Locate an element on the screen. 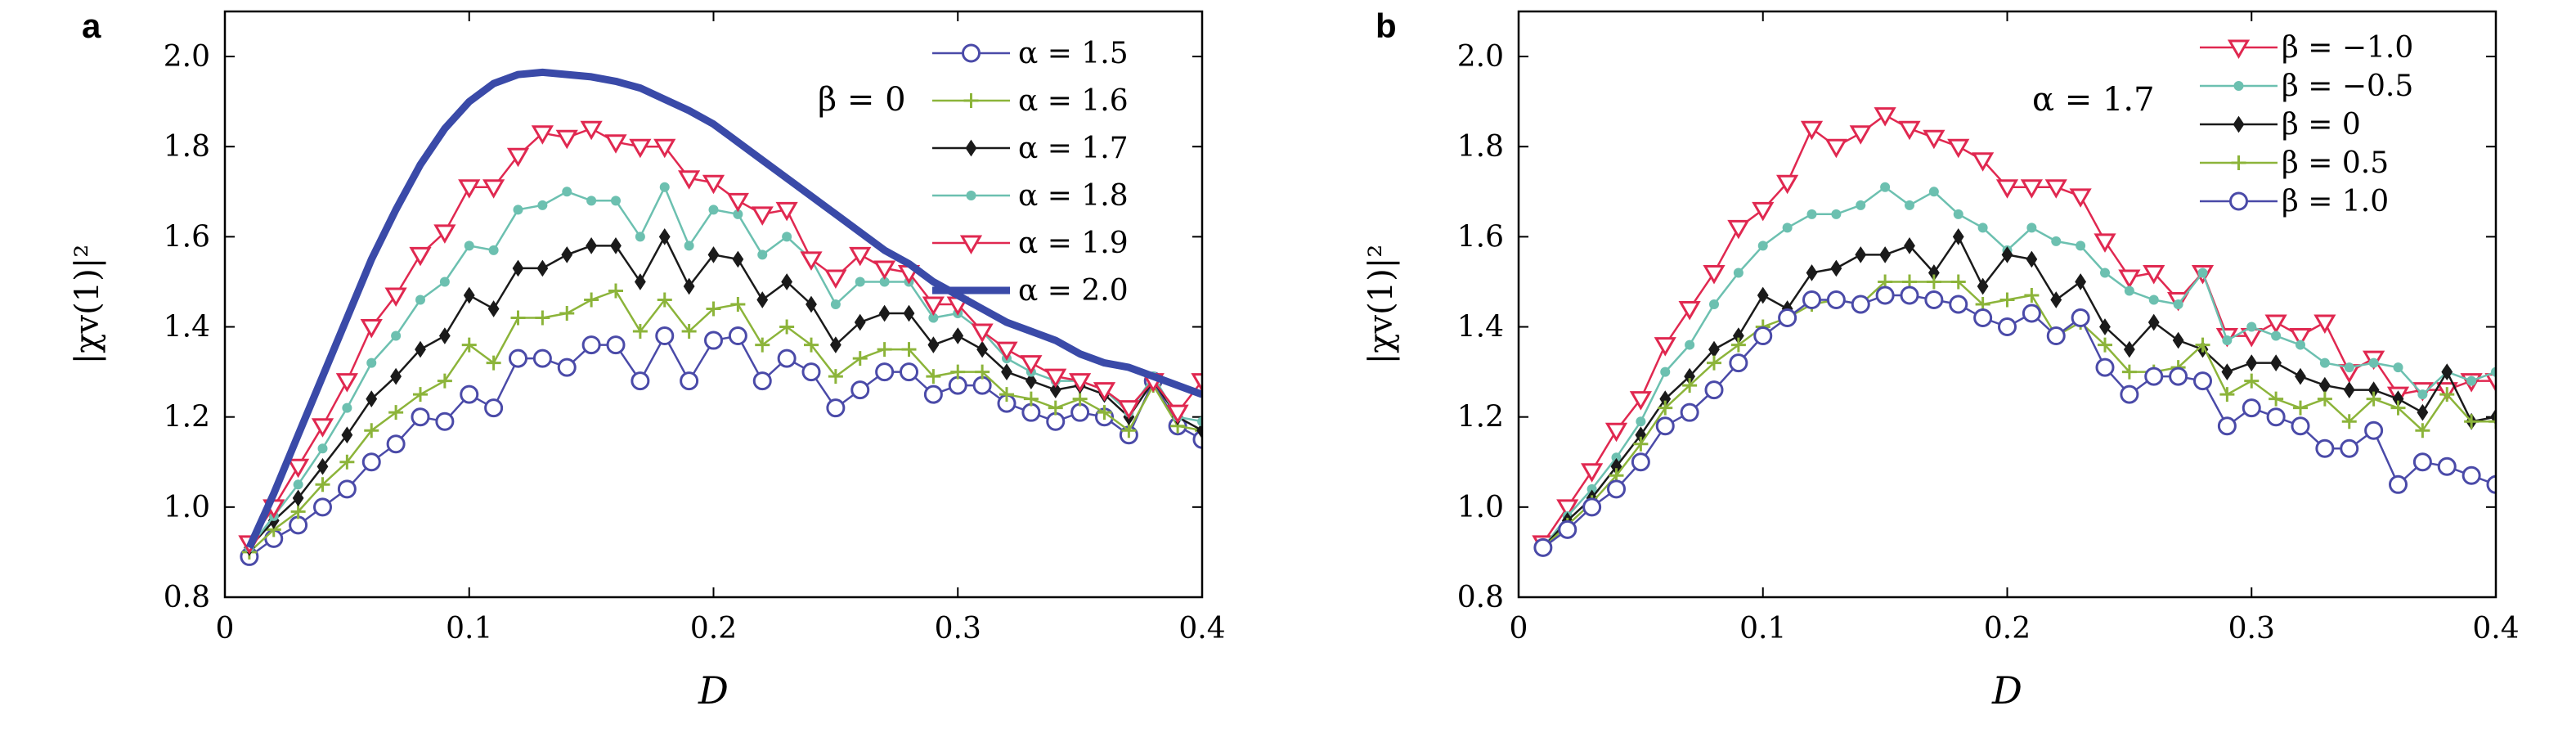 This screenshot has width=2576, height=733. panel-letter: a is located at coordinates (91, 26).